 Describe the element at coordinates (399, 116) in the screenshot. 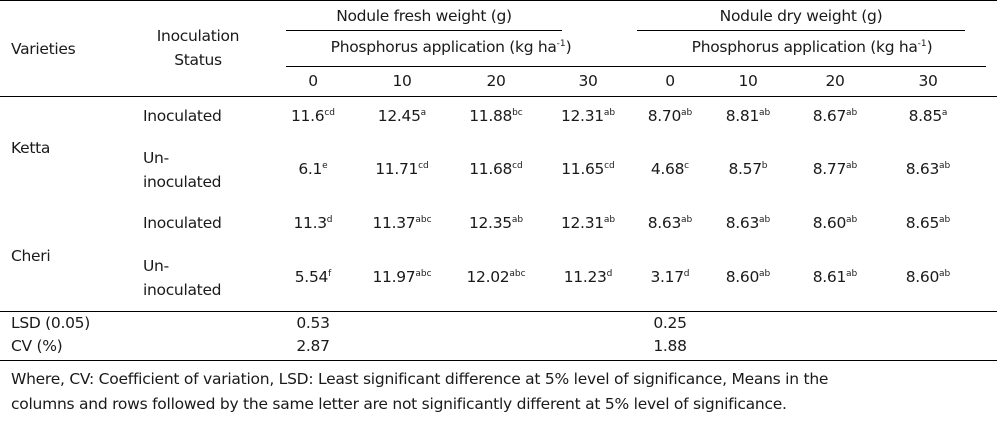

I see `cell-value: 12.45` at that location.